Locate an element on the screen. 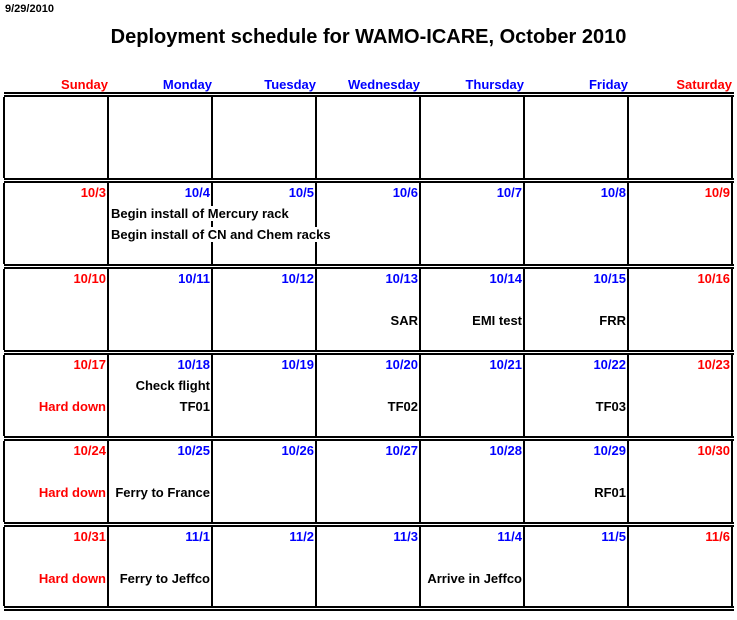  date-label: 10/4 is located at coordinates (197, 192).